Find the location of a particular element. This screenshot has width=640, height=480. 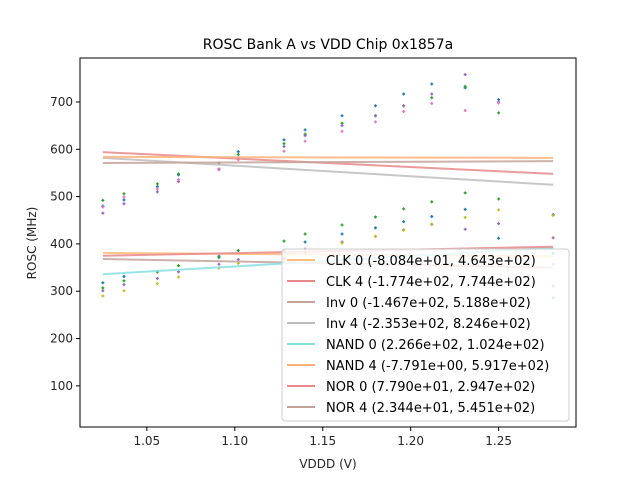

legend-entry: Inv 4 (-2.353e+02, 8.246e+02) is located at coordinates (428, 324).